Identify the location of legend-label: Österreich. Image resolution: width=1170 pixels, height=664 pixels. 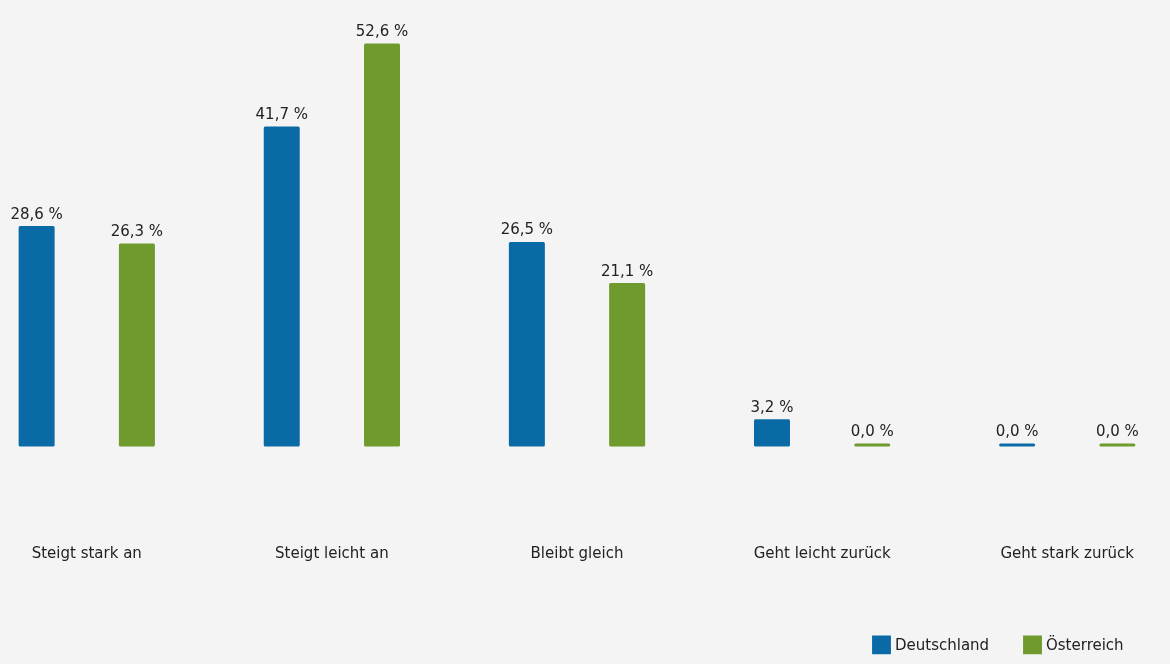
(1085, 644).